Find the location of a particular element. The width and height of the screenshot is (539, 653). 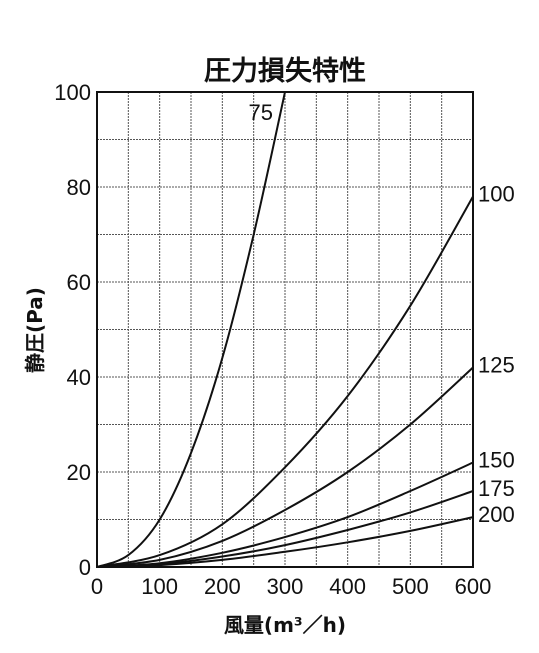

y-tick-label: 0 is located at coordinates (85, 567).